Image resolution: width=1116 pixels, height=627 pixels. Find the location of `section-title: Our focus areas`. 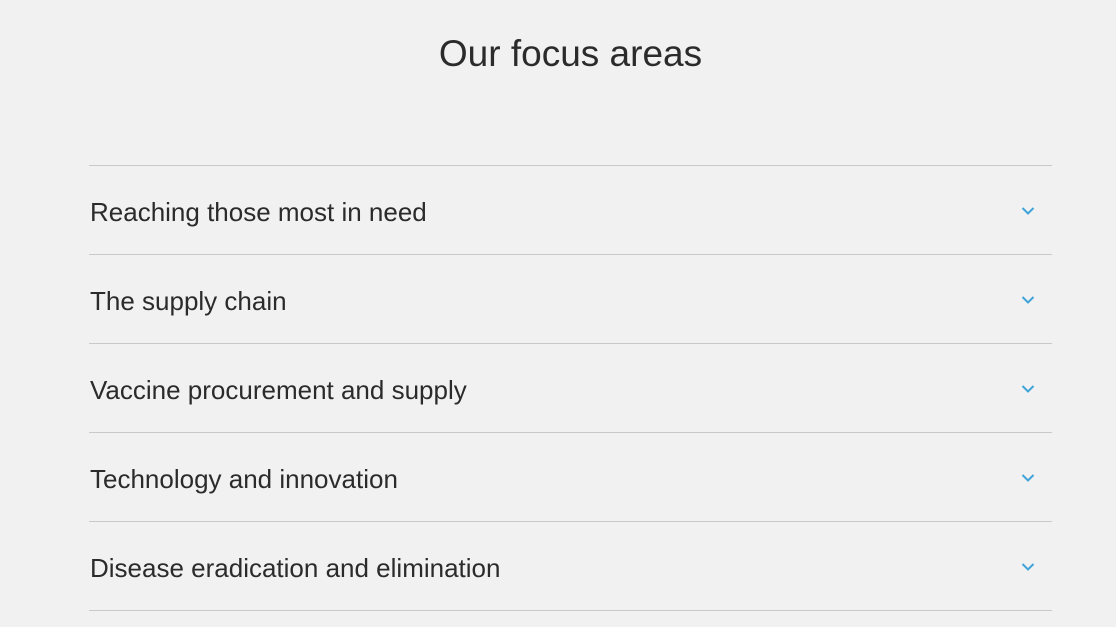

section-title: Our focus areas is located at coordinates (570, 53).